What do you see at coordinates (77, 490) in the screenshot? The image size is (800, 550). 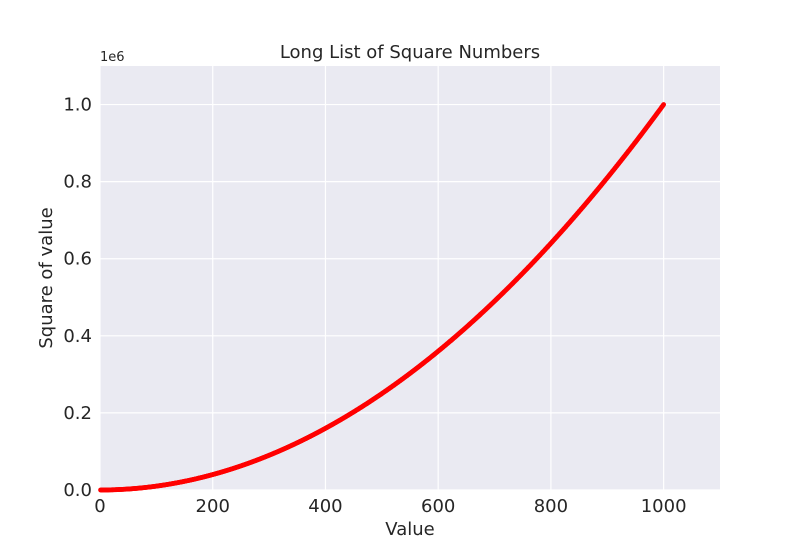 I see `y-tick-label: 0.0` at bounding box center [77, 490].